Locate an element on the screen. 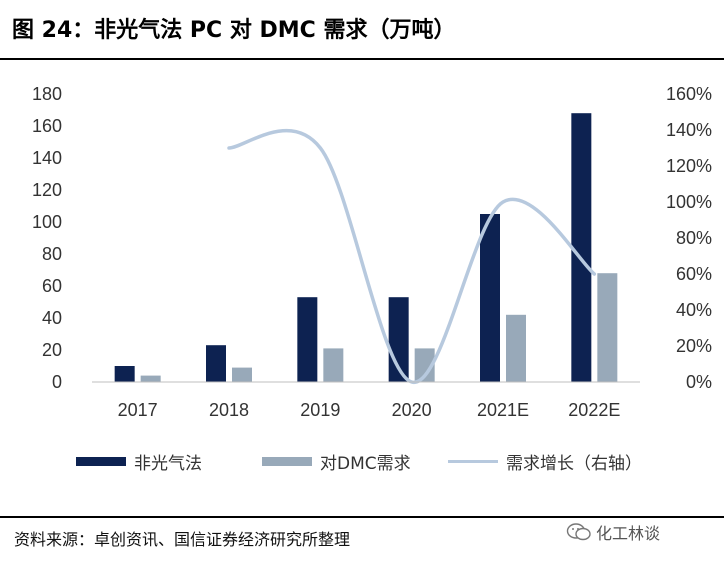  y-left-tick-label: 180 is located at coordinates (47, 94).